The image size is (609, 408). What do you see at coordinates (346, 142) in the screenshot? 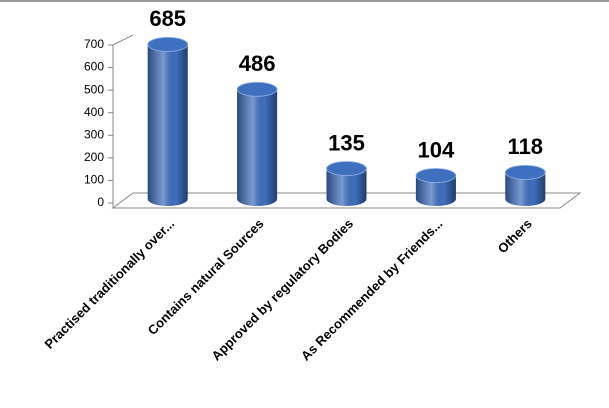
I see `value-label: 135` at bounding box center [346, 142].